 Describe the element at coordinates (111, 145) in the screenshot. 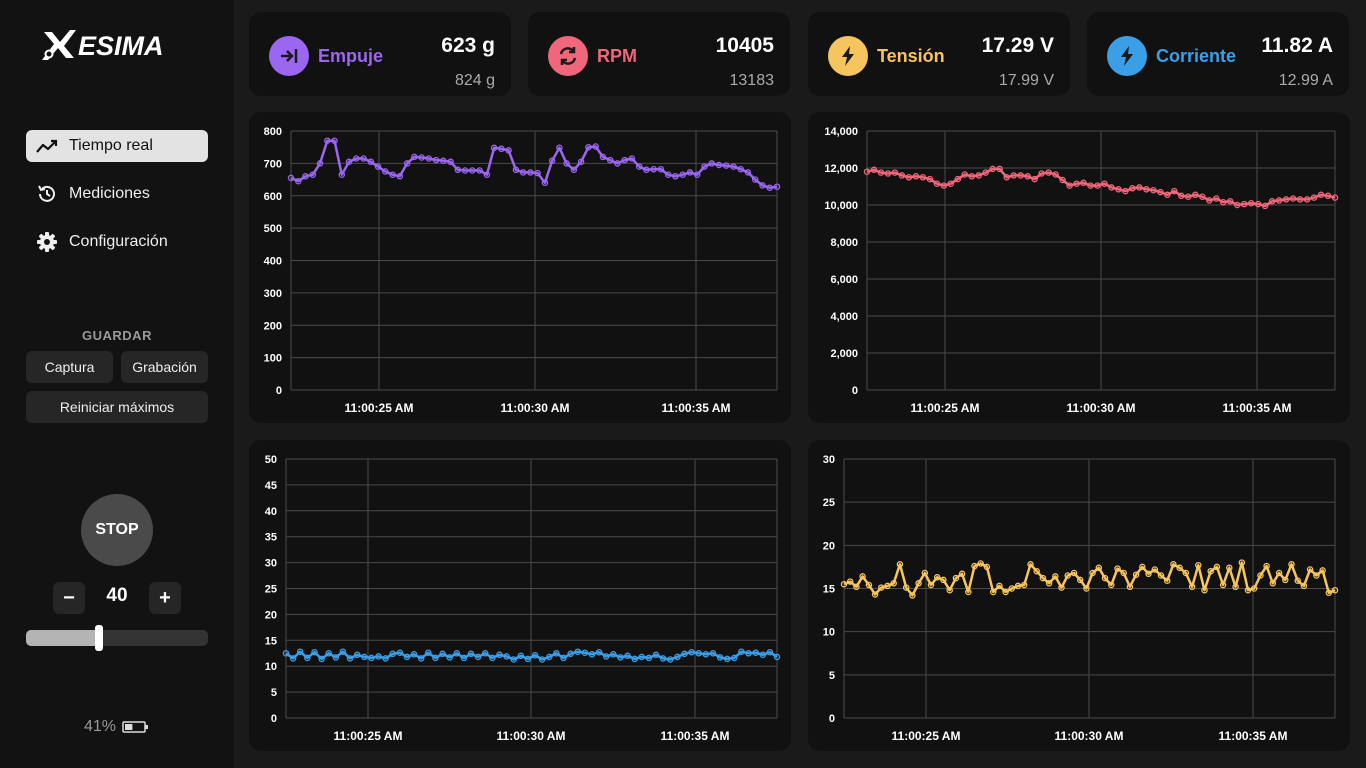

I see `nav-item-label: Tiempo real` at that location.